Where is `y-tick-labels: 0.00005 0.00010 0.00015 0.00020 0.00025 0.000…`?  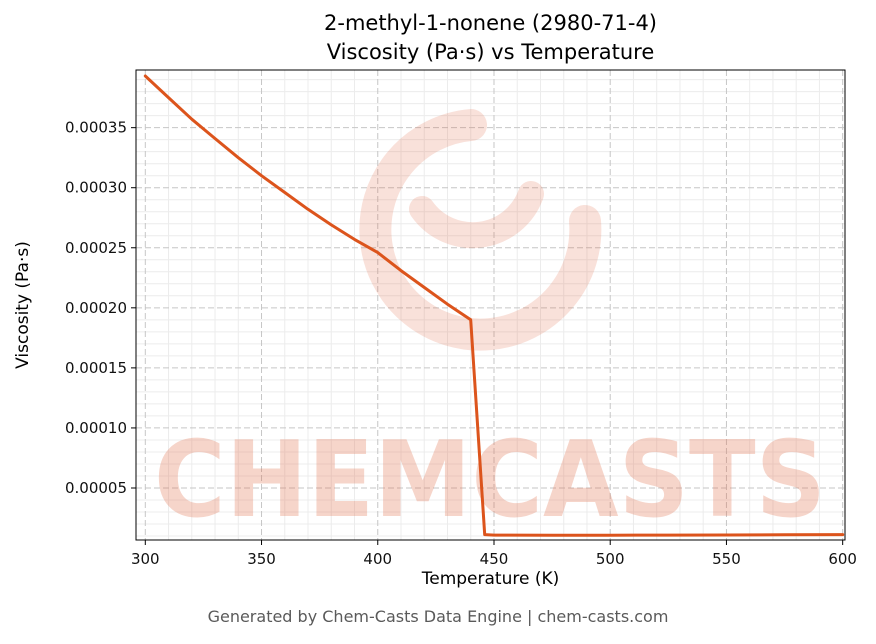
y-tick-labels: 0.00005 0.00010 0.00015 0.00020 0.00025 0.000… is located at coordinates (96, 308).